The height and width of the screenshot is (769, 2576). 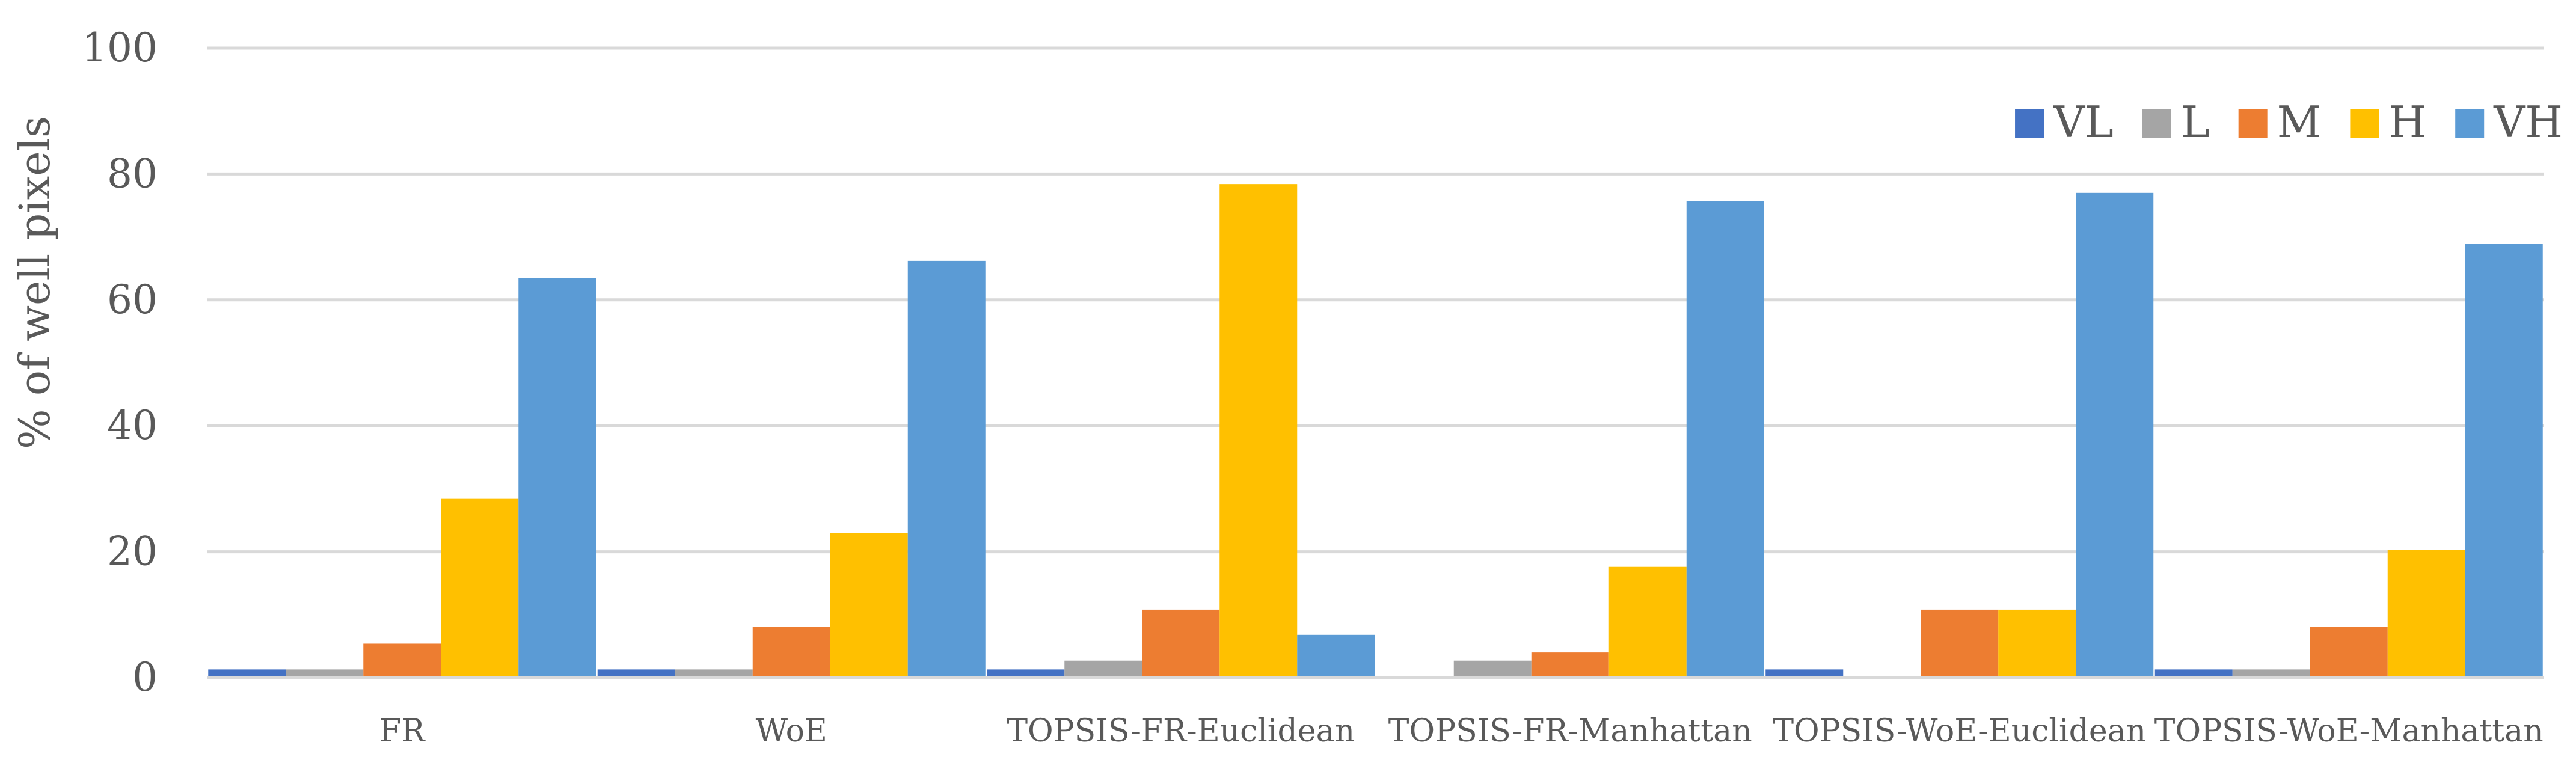 What do you see at coordinates (2195, 122) in the screenshot?
I see `legend-label-l: L` at bounding box center [2195, 122].